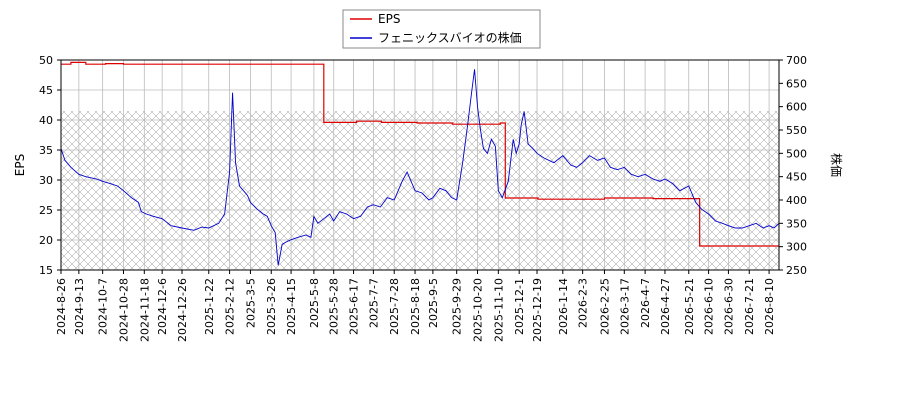  I want to click on x-tick-label: 2024-12-26, so click(182, 310).